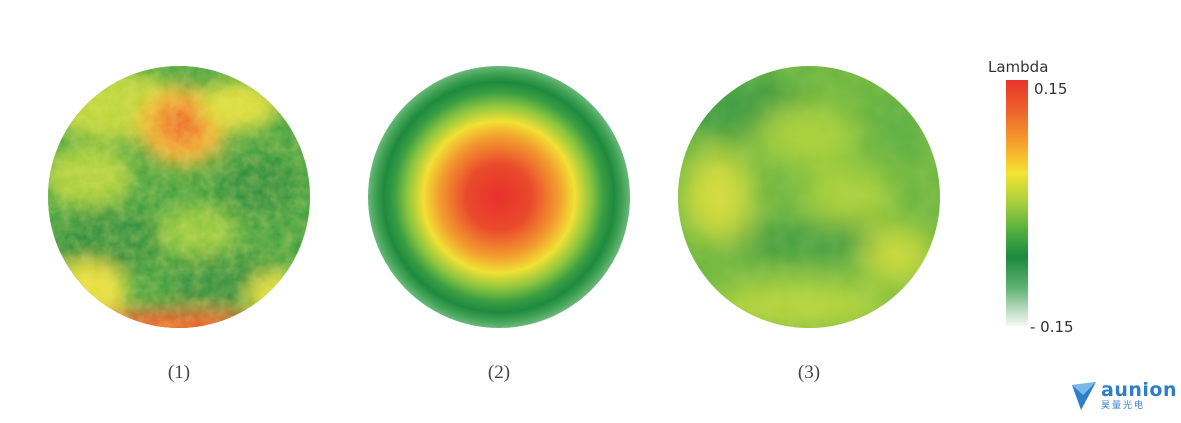  I want to click on colorbar-title: Lambda, so click(1018, 67).